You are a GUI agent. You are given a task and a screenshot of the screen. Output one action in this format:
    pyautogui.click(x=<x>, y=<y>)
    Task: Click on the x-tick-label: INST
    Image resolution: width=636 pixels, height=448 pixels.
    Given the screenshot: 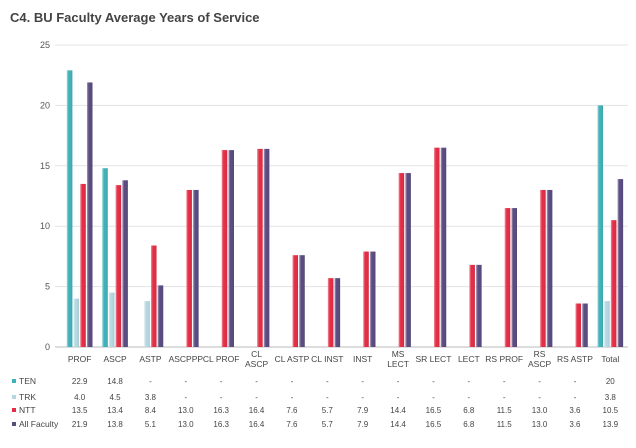 What is the action you would take?
    pyautogui.click(x=362, y=359)
    